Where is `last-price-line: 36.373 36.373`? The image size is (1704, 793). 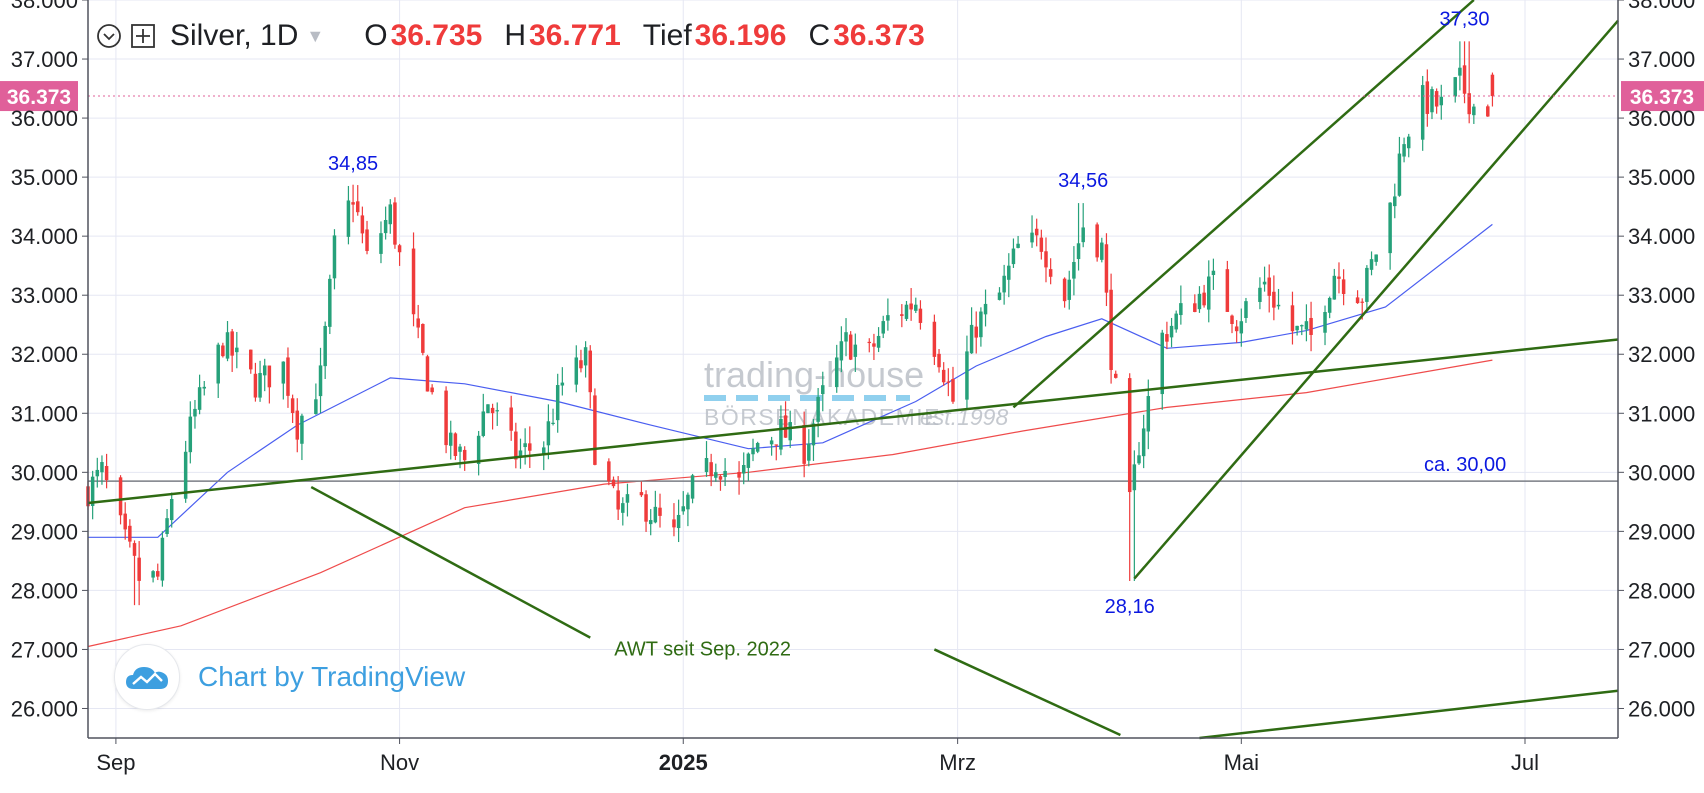
last-price-line: 36.373 36.373 is located at coordinates (852, 96).